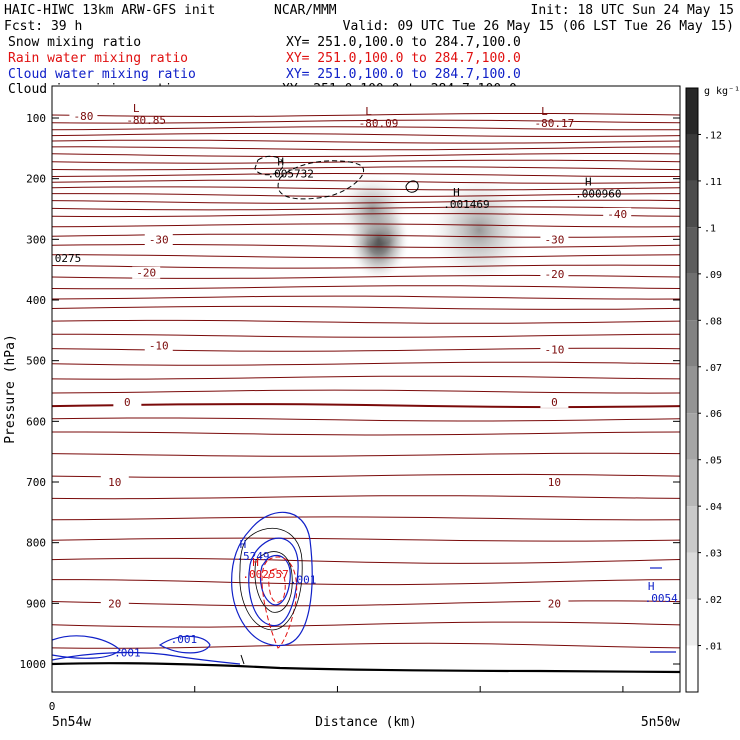  What do you see at coordinates (36, 543) in the screenshot?
I see `y-tick-label: 800` at bounding box center [36, 543].